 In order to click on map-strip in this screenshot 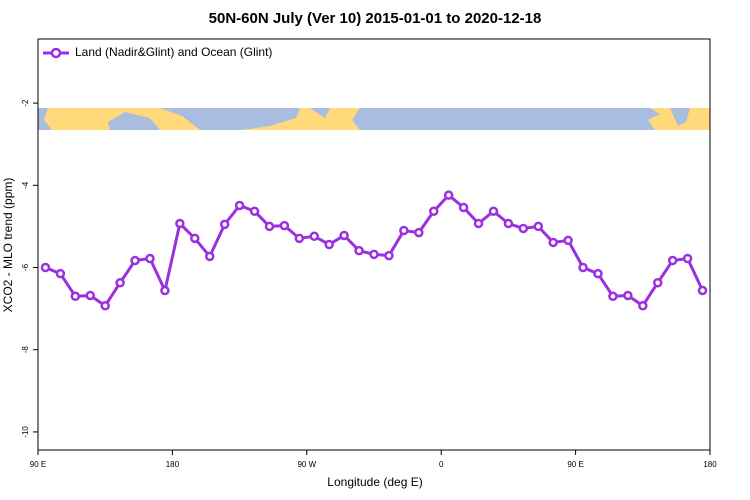, I will do `click(374, 119)`.